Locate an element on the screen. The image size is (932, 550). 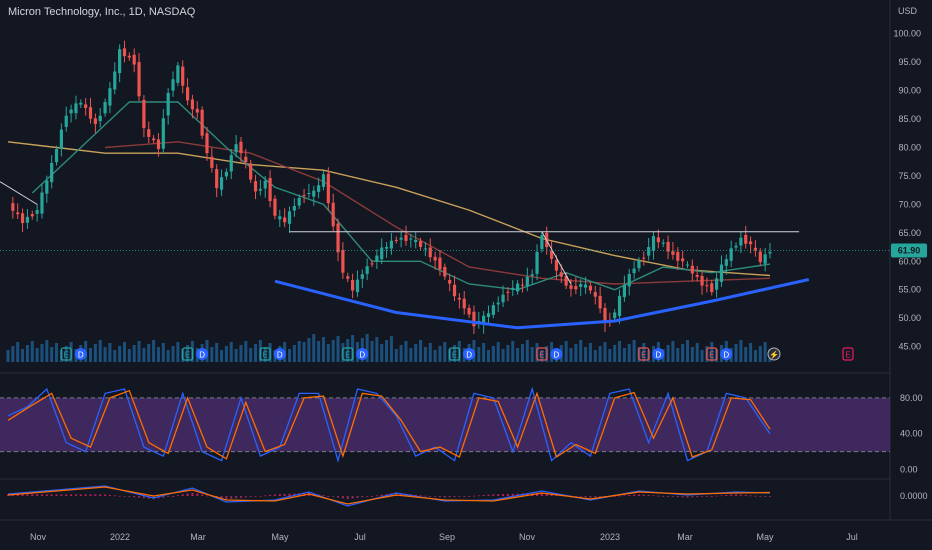
time-tick-label: 2023 is located at coordinates (610, 537).